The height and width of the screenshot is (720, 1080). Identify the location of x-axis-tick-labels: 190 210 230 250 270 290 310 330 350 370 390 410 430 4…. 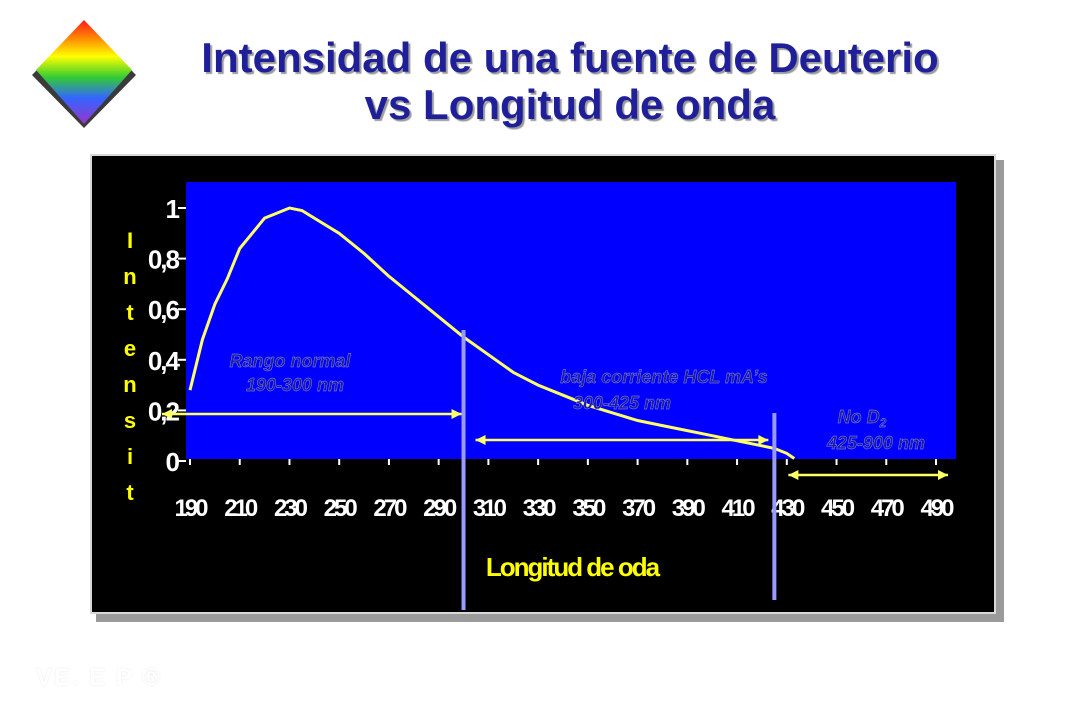
(565, 508).